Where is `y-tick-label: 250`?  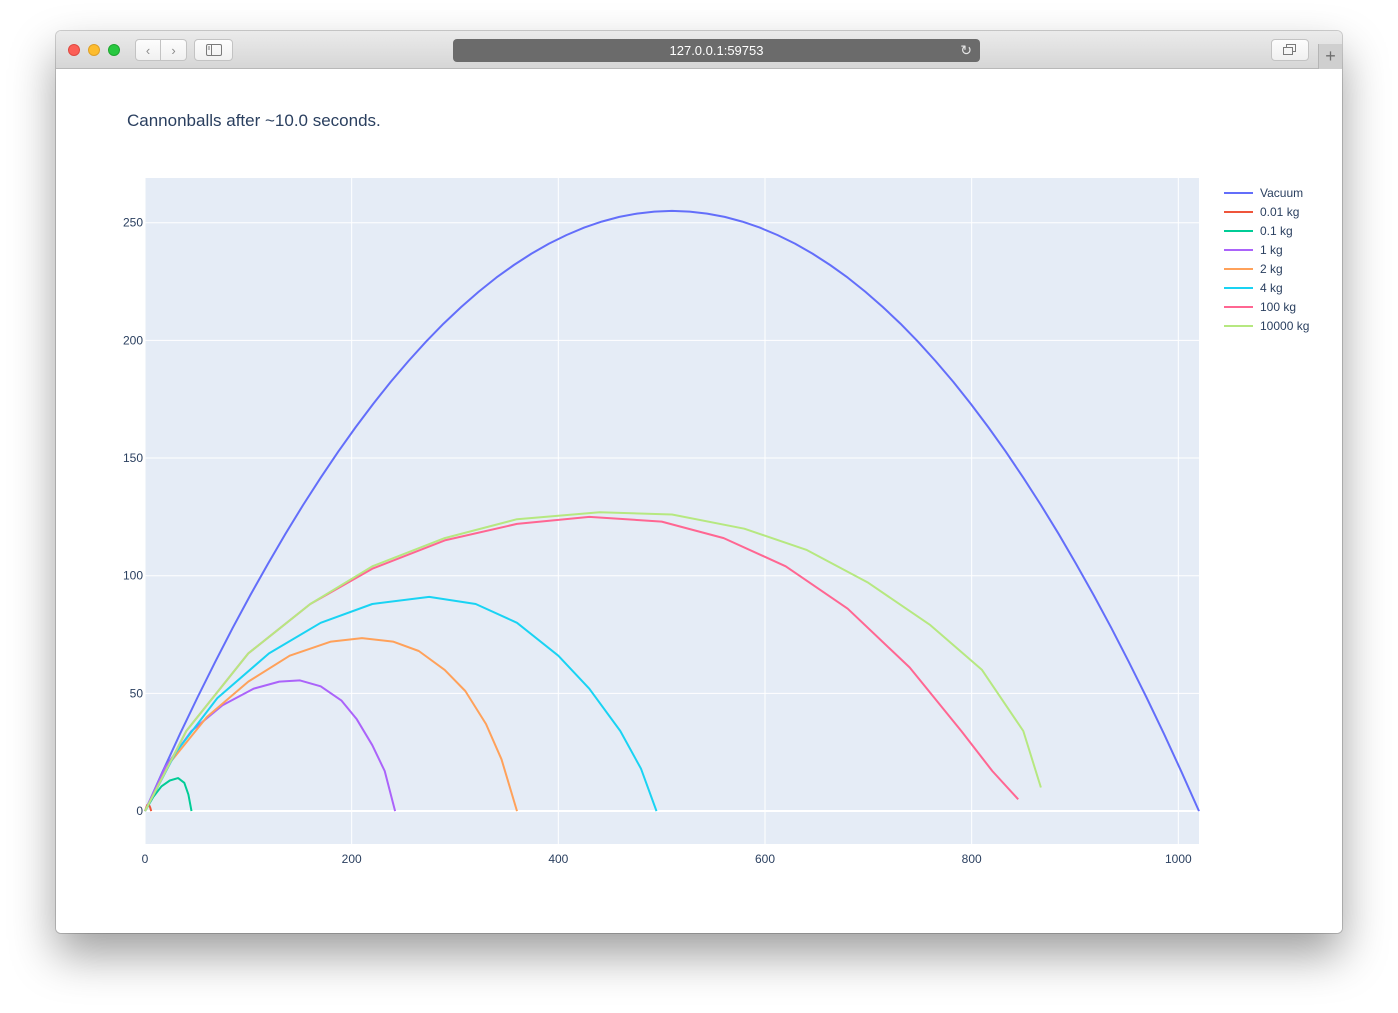
y-tick-label: 250 is located at coordinates (133, 223).